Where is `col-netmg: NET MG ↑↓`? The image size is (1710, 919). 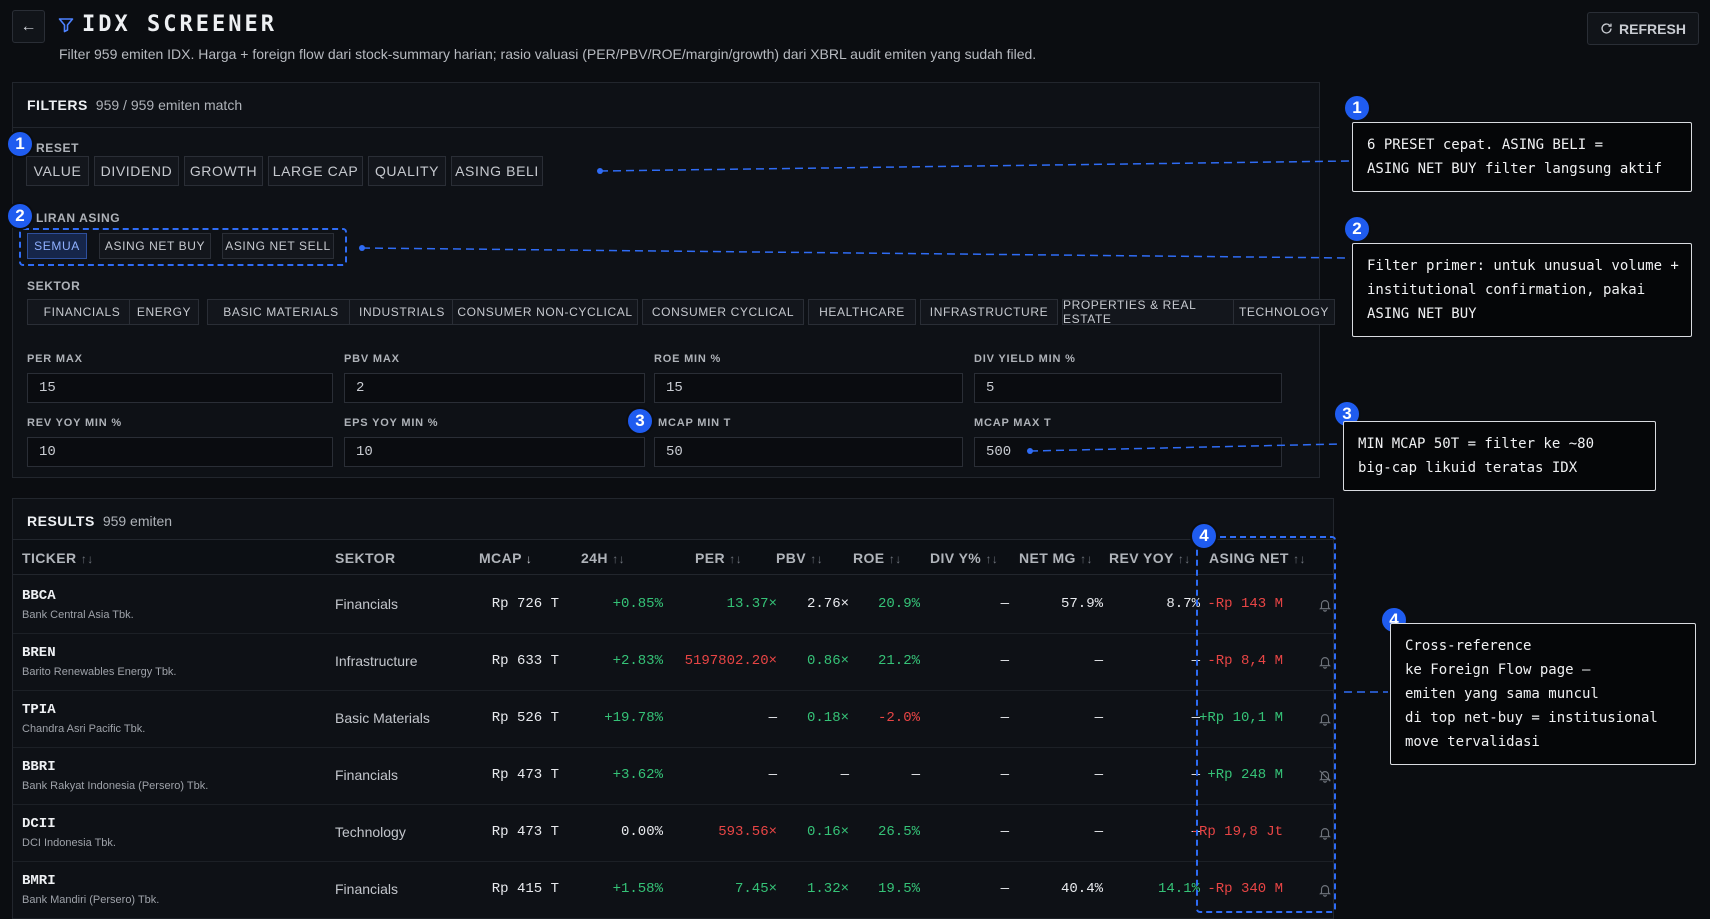
col-netmg: NET MG ↑↓ is located at coordinates (1056, 558).